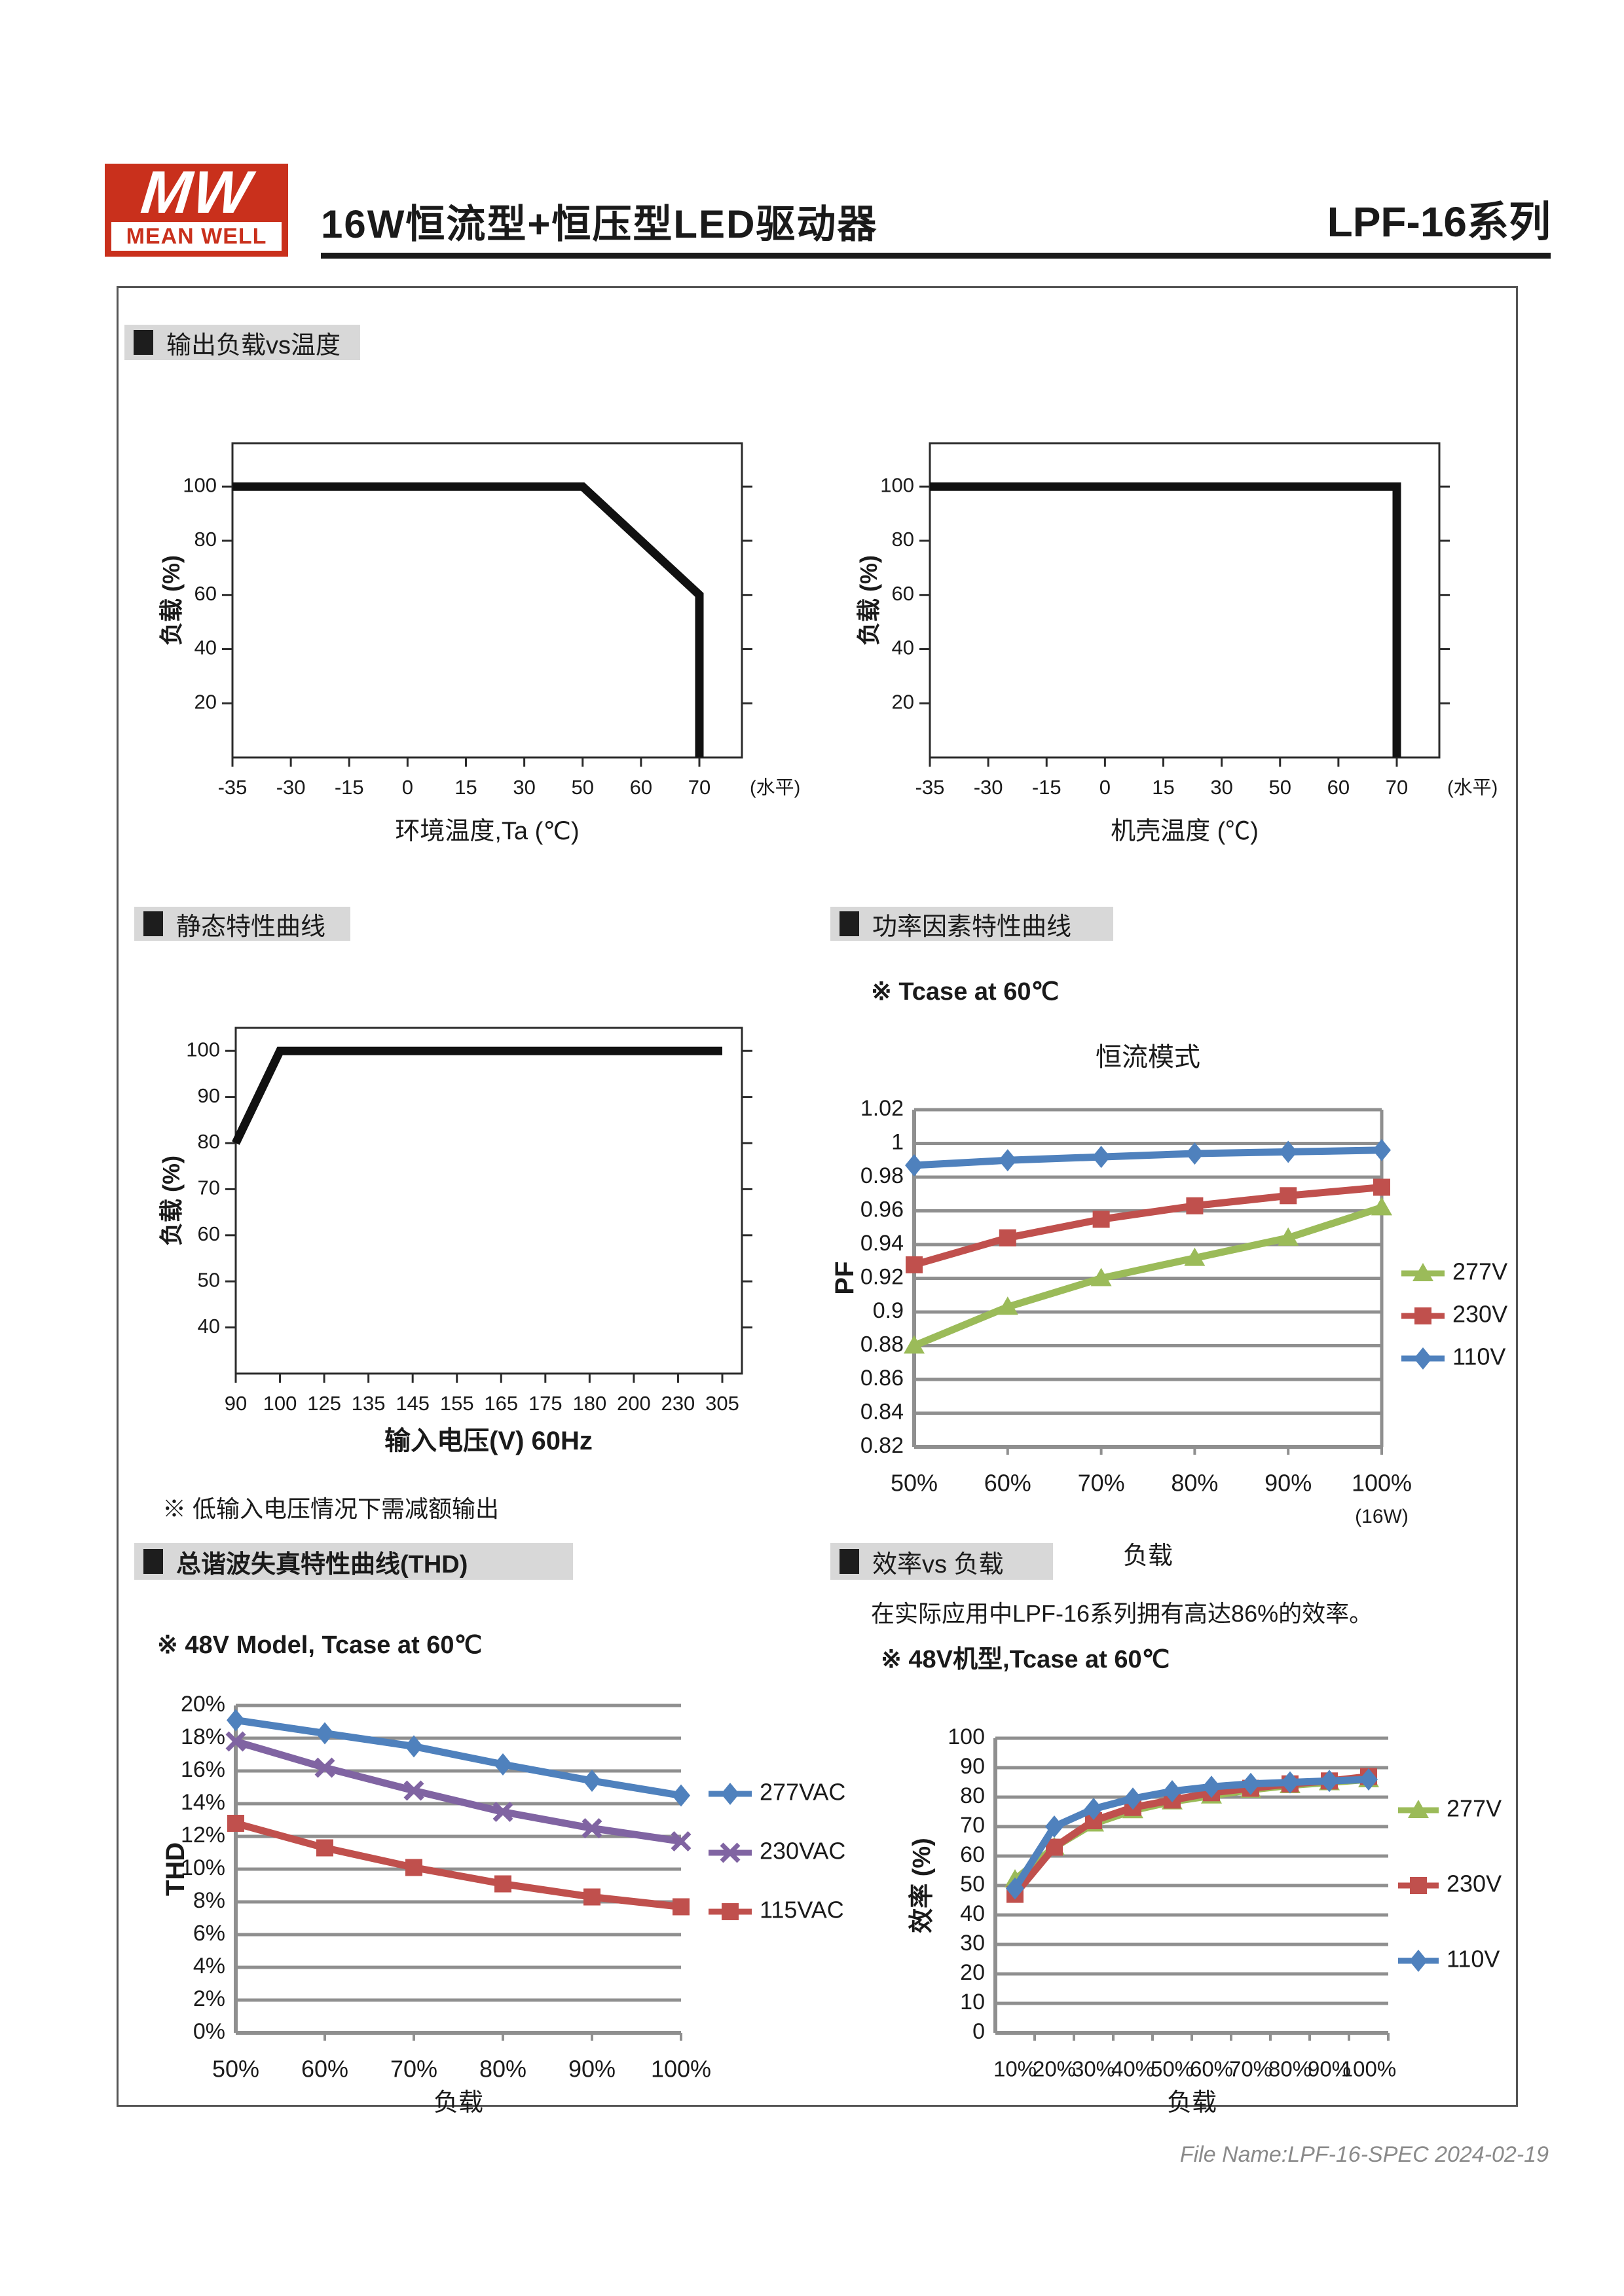 The image size is (1624, 2296). What do you see at coordinates (922, 1885) in the screenshot?
I see `eff-y-axis-title: 效率 (%)` at bounding box center [922, 1885].